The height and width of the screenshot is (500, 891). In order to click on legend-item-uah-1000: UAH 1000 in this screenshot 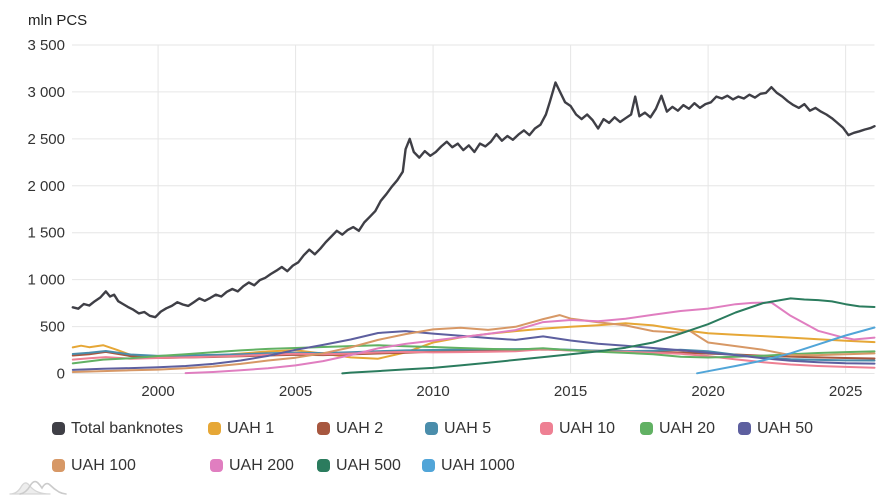, I will do `click(468, 465)`.